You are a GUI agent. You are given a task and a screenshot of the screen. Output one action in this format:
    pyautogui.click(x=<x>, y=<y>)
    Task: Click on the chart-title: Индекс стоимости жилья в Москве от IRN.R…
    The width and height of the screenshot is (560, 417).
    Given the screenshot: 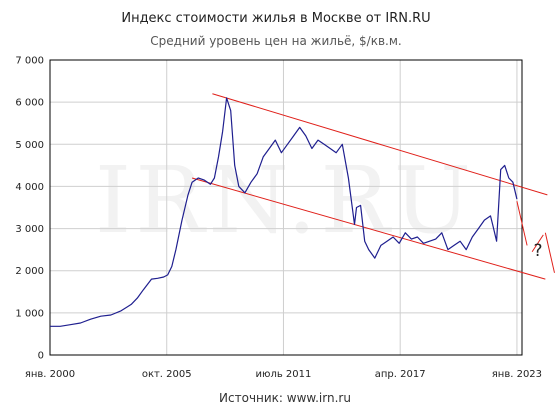 What is the action you would take?
    pyautogui.click(x=275, y=18)
    